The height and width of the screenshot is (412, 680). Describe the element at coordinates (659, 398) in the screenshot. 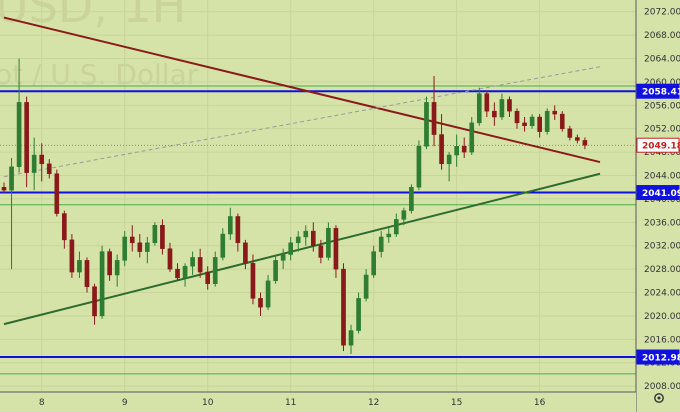

I see `gear-icon` at that location.